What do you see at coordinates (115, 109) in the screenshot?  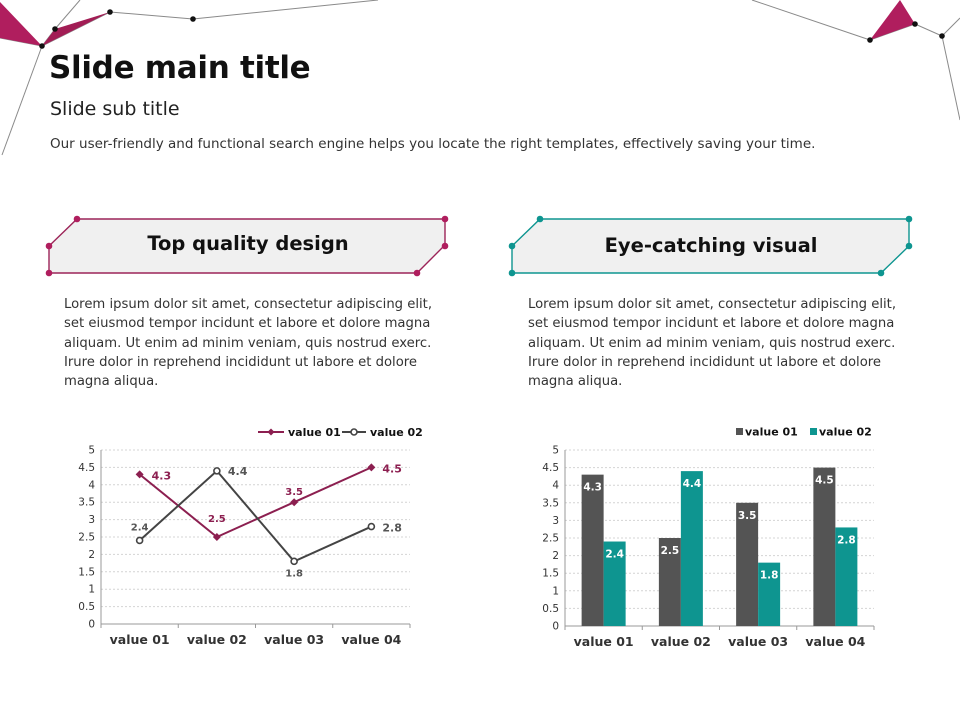 I see `page-subtitle: Slide sub title` at bounding box center [115, 109].